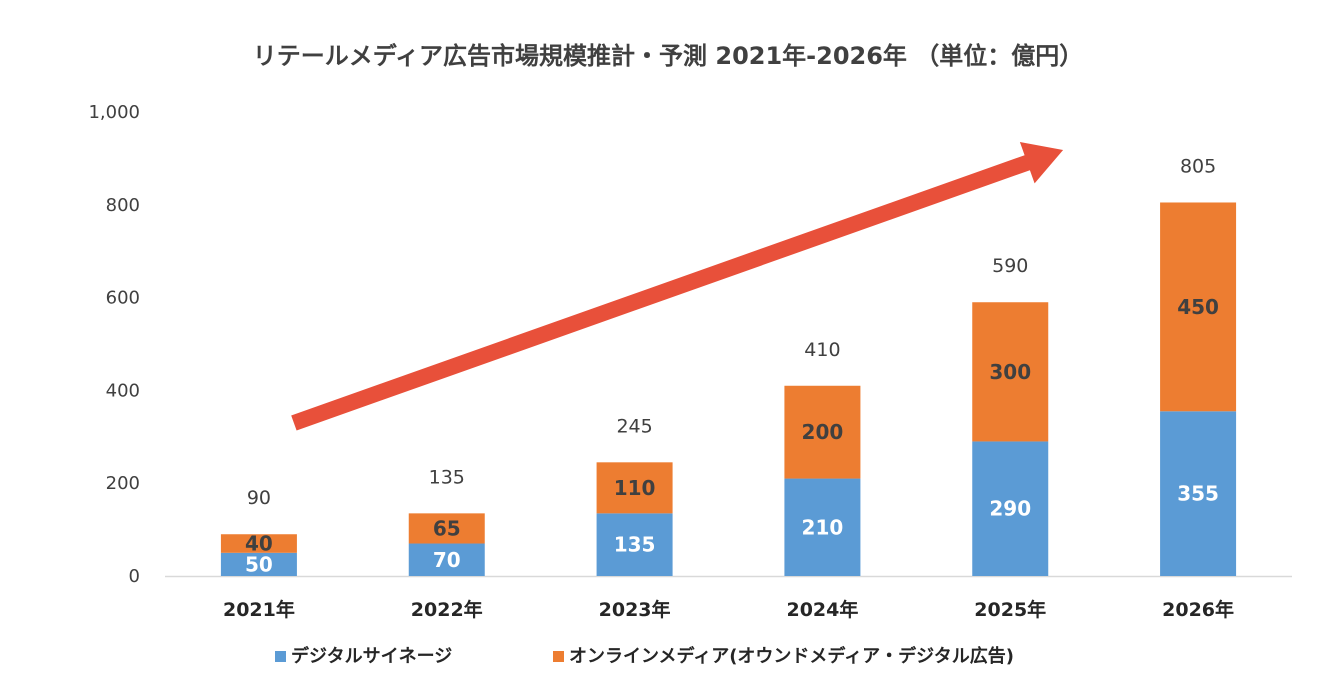 The width and height of the screenshot is (1336, 694). Describe the element at coordinates (634, 426) in the screenshot. I see `bar-total-label: 245` at that location.